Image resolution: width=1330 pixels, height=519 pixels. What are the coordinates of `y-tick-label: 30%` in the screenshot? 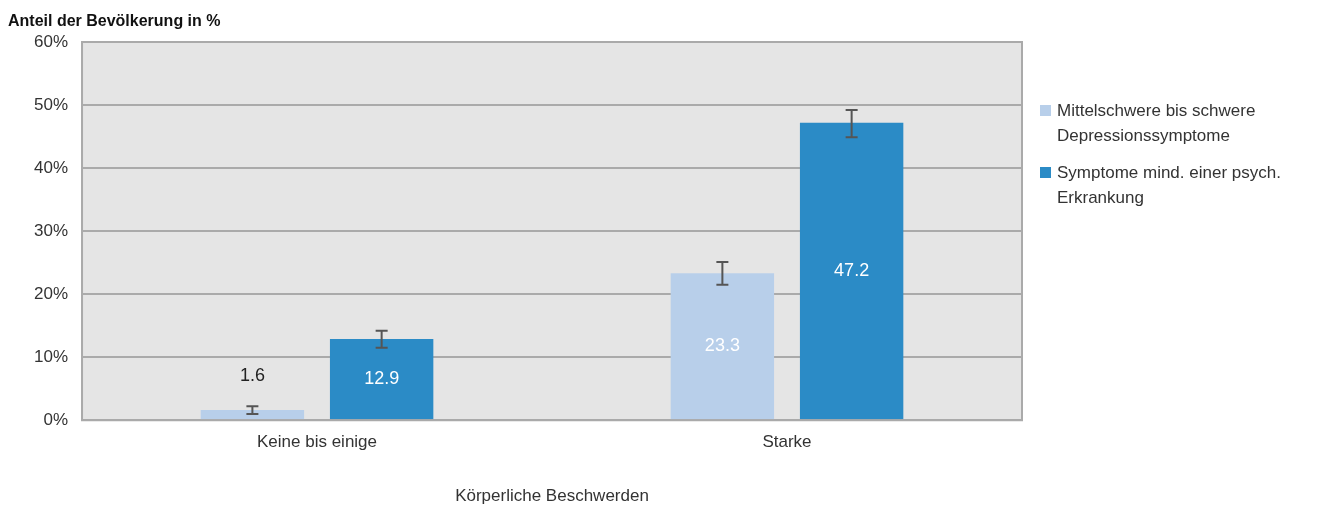 It's located at (51, 230).